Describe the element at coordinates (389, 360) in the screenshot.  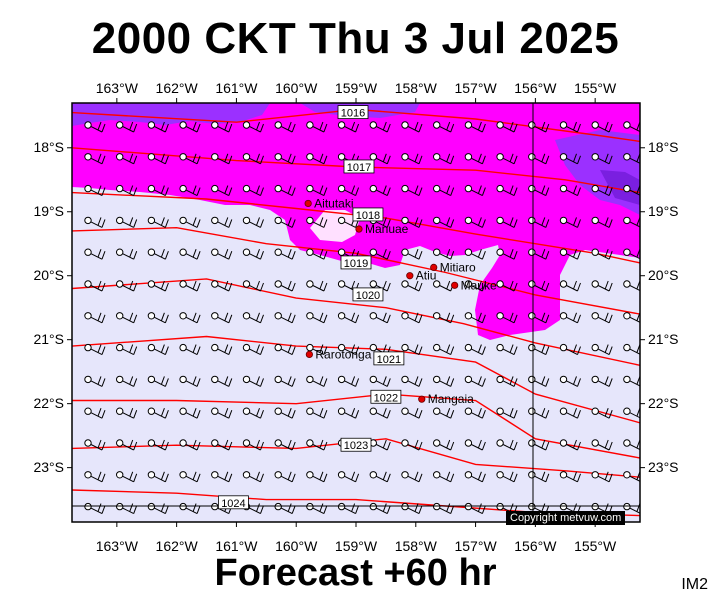
I see `svg-text: 1021` at that location.